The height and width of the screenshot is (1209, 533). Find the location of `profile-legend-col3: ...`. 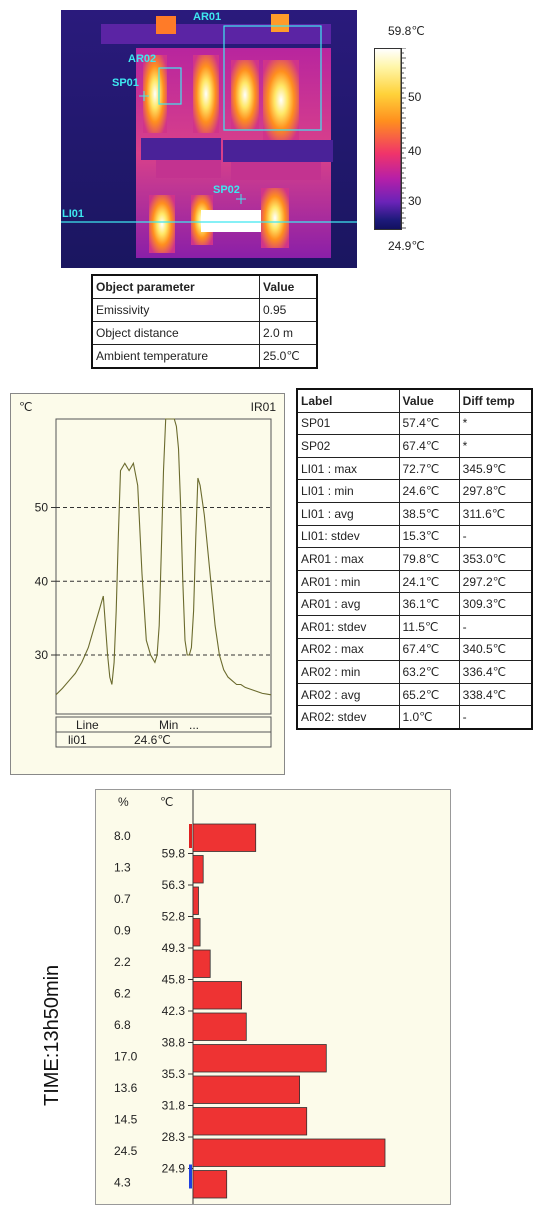

profile-legend-col3: ... is located at coordinates (194, 725).